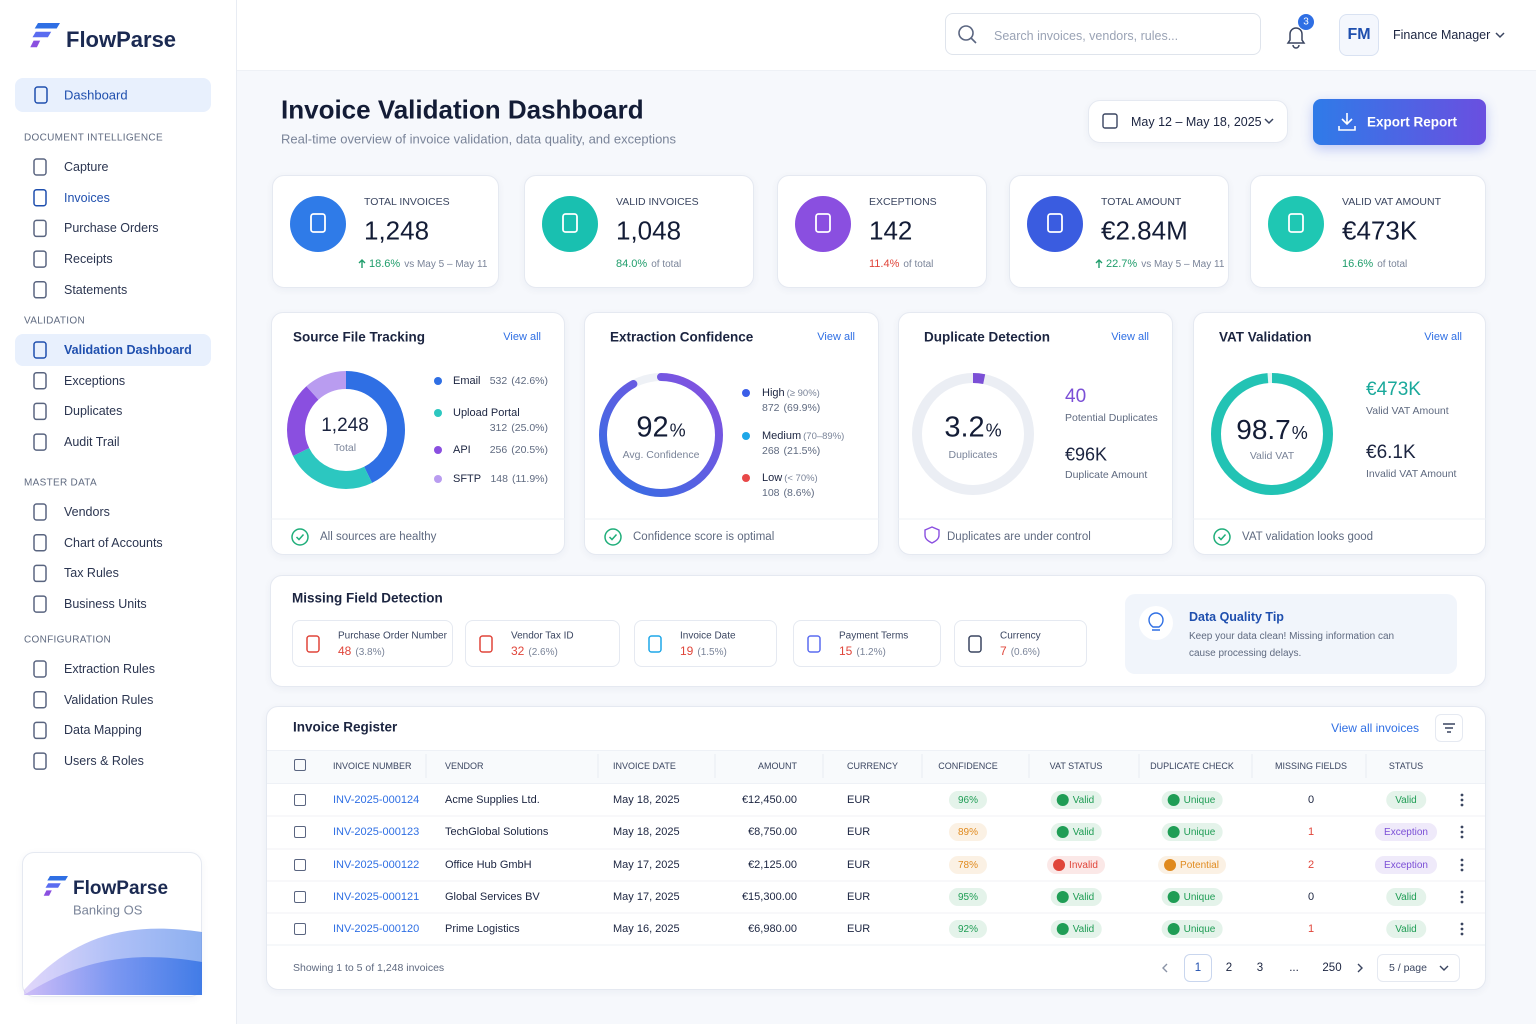 The image size is (1536, 1024). What do you see at coordinates (1122, 264) in the screenshot?
I see `kpi-delta: 22.7%` at bounding box center [1122, 264].